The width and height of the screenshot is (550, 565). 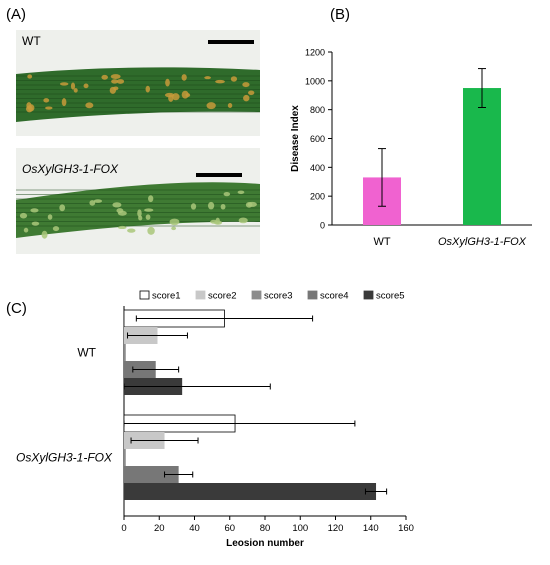 What do you see at coordinates (340, 14) in the screenshot?
I see `panel-b-label: (B)` at bounding box center [340, 14].